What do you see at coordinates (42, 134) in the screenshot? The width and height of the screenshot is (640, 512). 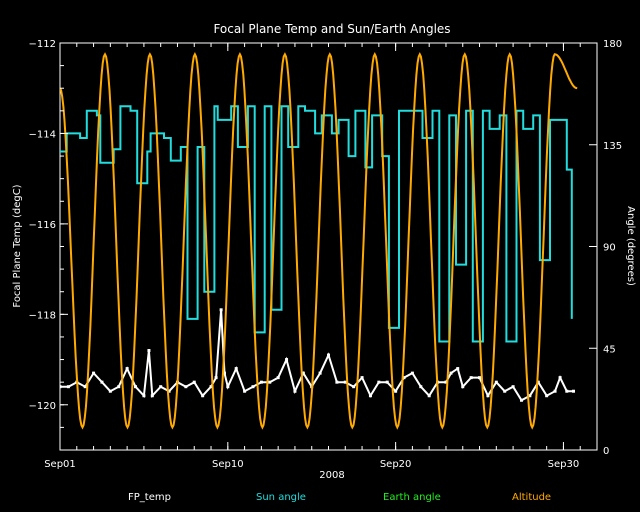 I see `y-left-tick-label: −114` at bounding box center [42, 134].